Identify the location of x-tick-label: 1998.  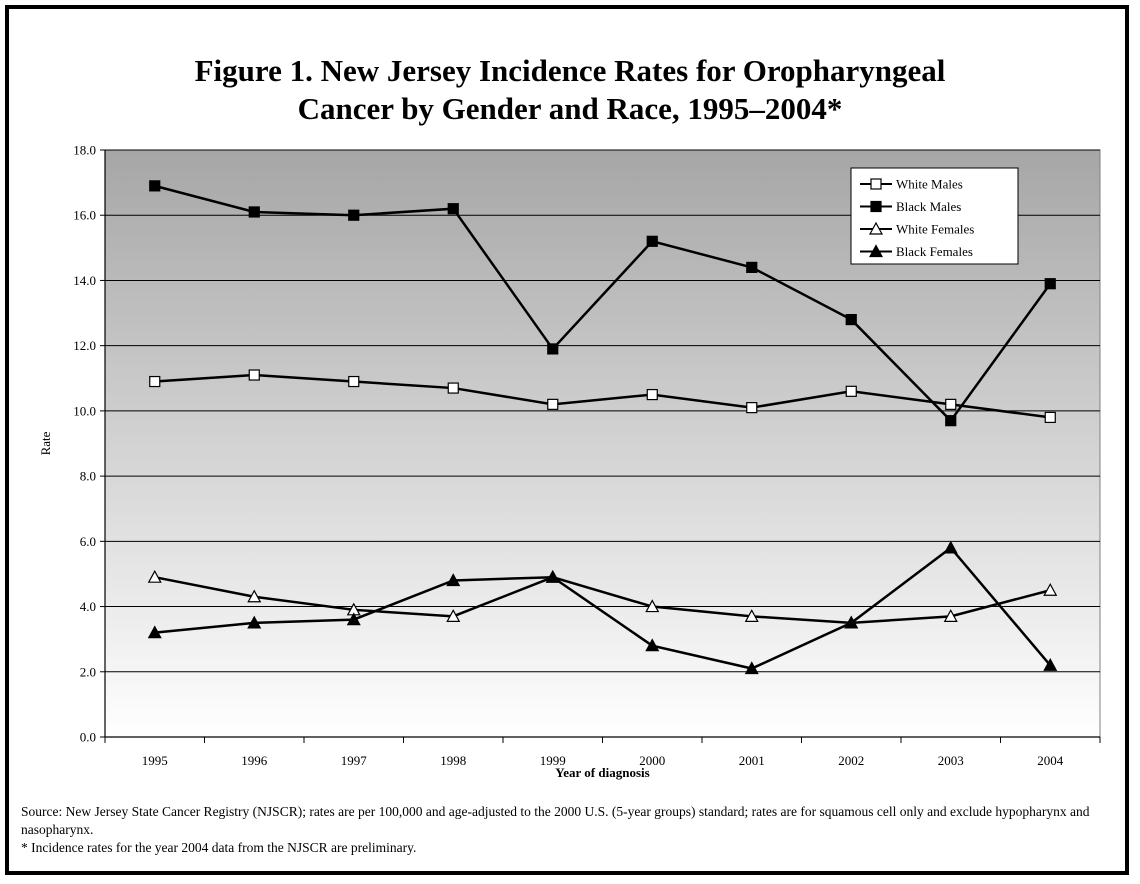
(453, 760).